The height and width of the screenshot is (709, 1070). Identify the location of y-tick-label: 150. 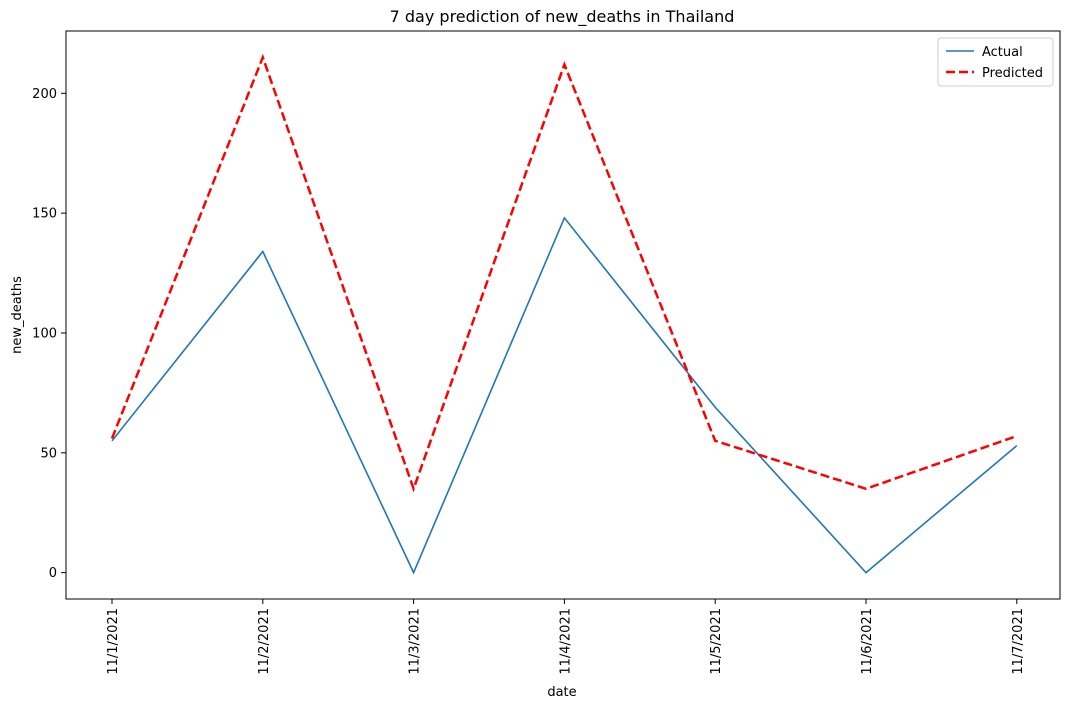
(44, 214).